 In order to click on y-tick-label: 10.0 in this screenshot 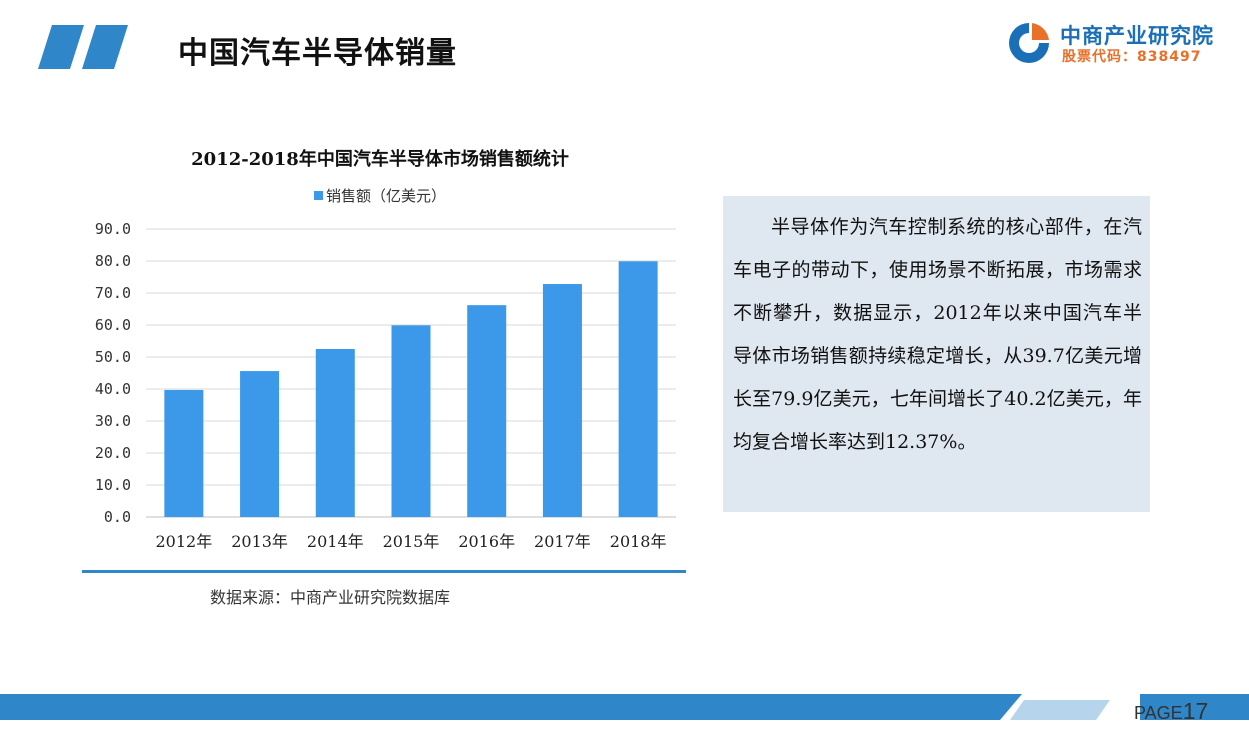, I will do `click(113, 485)`.